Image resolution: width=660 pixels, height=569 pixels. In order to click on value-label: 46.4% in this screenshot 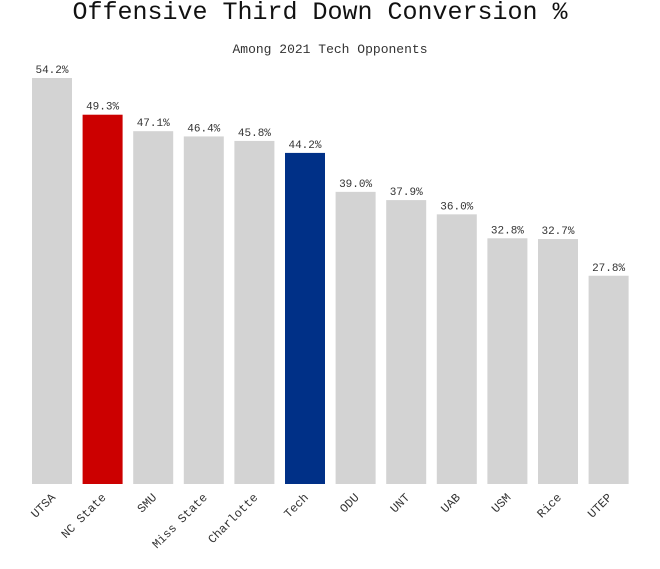, I will do `click(203, 129)`.